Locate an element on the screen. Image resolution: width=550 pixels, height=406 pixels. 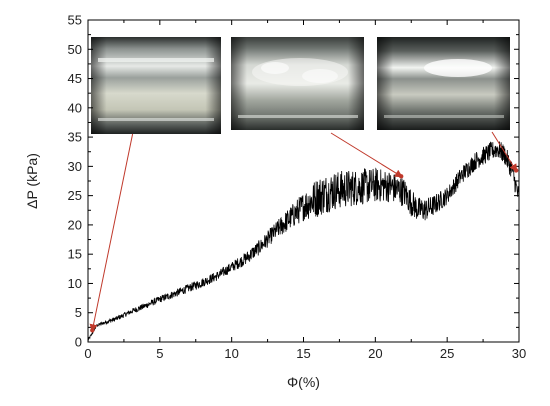
y-tick-label: 20 is located at coordinates (75, 224).